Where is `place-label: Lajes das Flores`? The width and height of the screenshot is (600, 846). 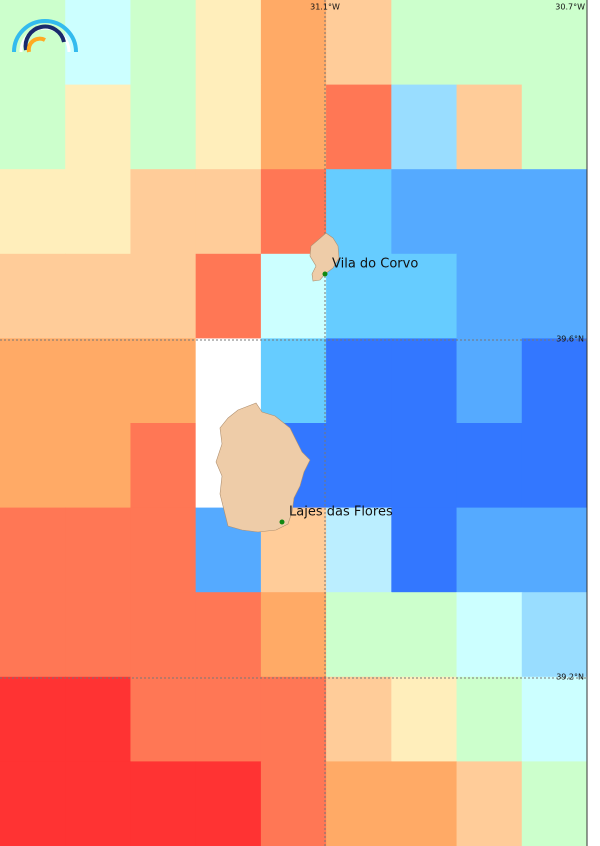
place-label: Lajes das Flores is located at coordinates (341, 512).